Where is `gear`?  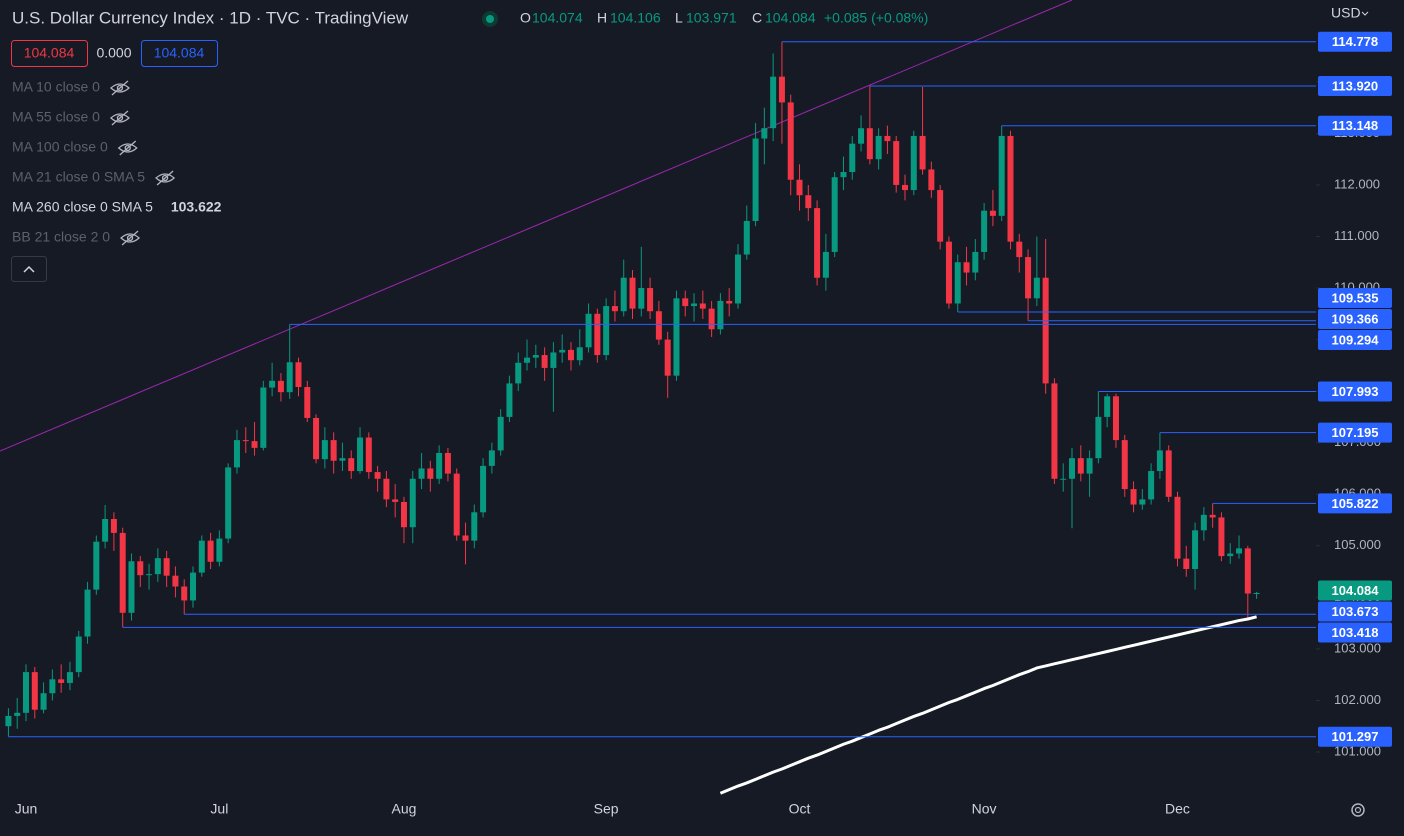 gear is located at coordinates (1358, 810).